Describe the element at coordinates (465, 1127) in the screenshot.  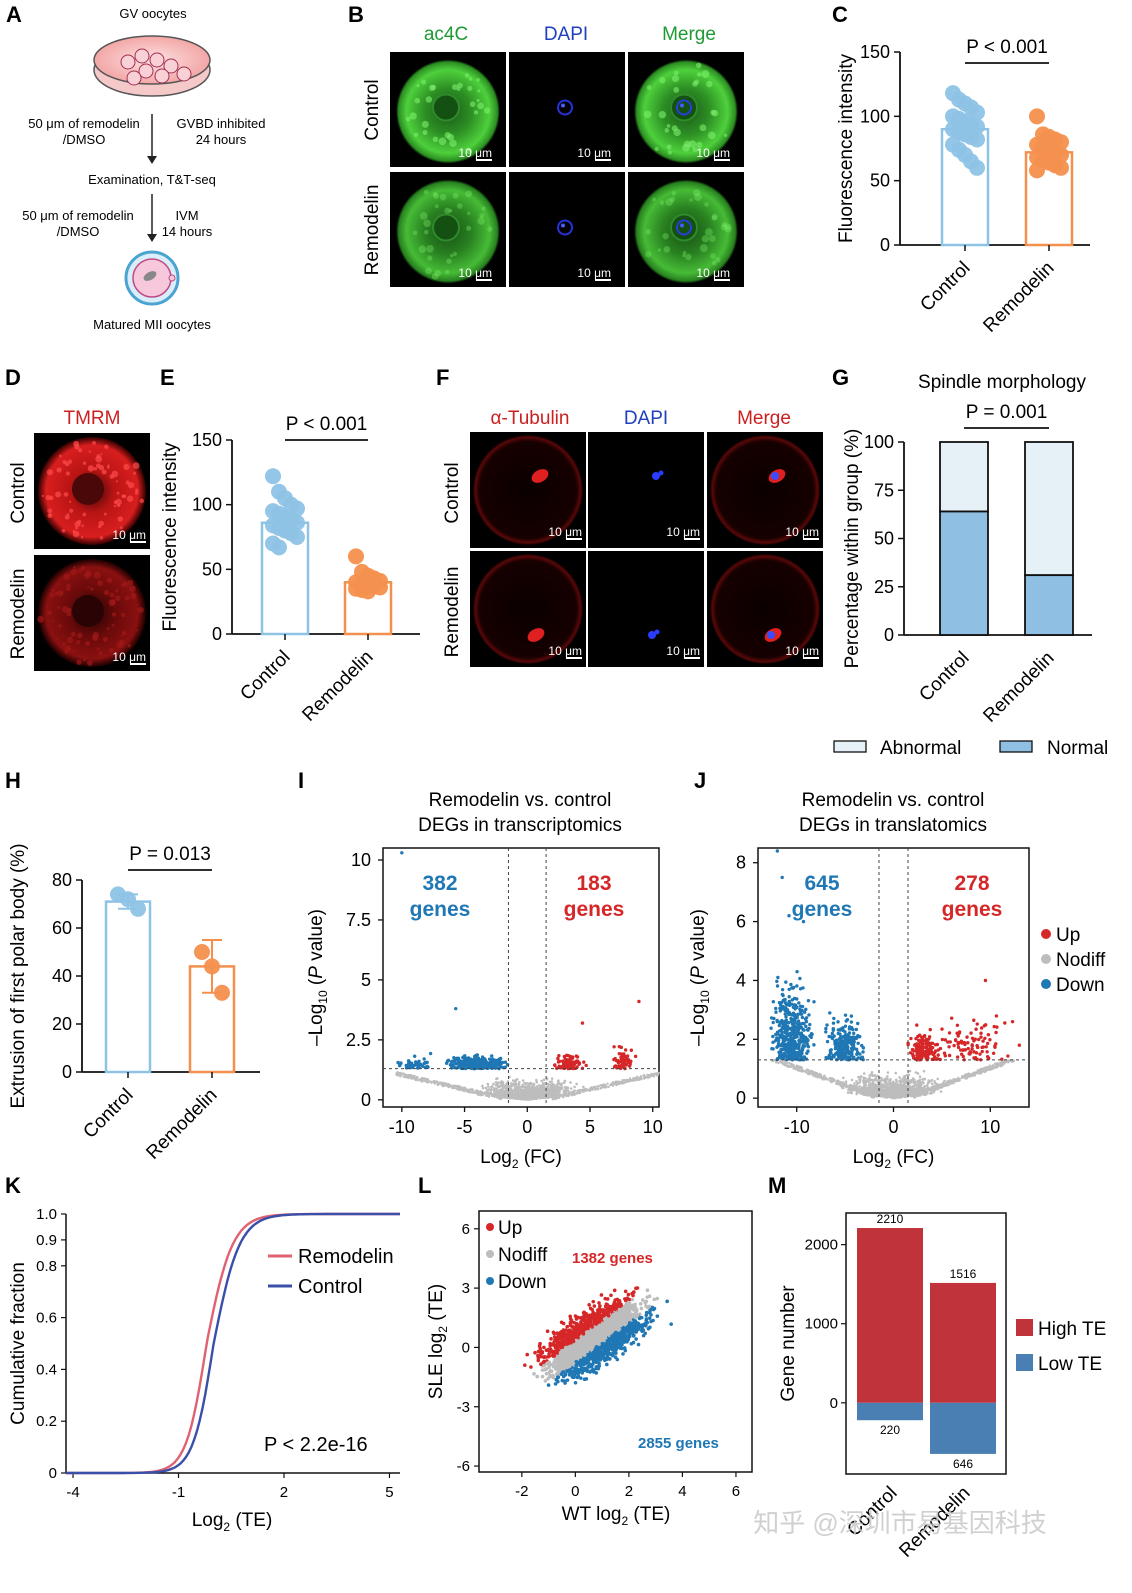
I see `x-tick-label: -5` at that location.